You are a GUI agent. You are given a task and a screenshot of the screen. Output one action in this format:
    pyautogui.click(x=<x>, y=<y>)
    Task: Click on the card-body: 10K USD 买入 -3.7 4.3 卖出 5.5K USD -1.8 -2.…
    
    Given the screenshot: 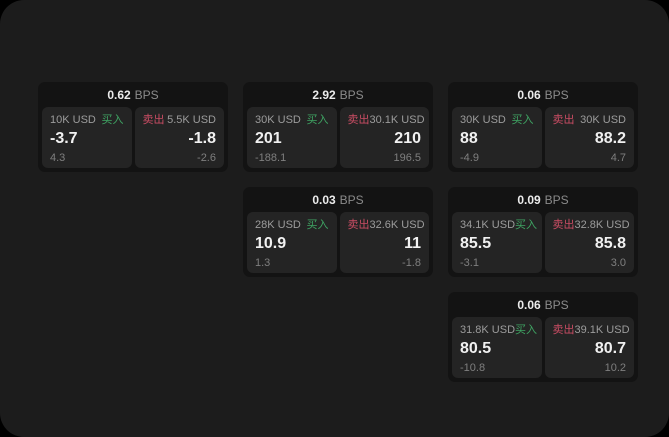 What is the action you would take?
    pyautogui.click(x=133, y=137)
    